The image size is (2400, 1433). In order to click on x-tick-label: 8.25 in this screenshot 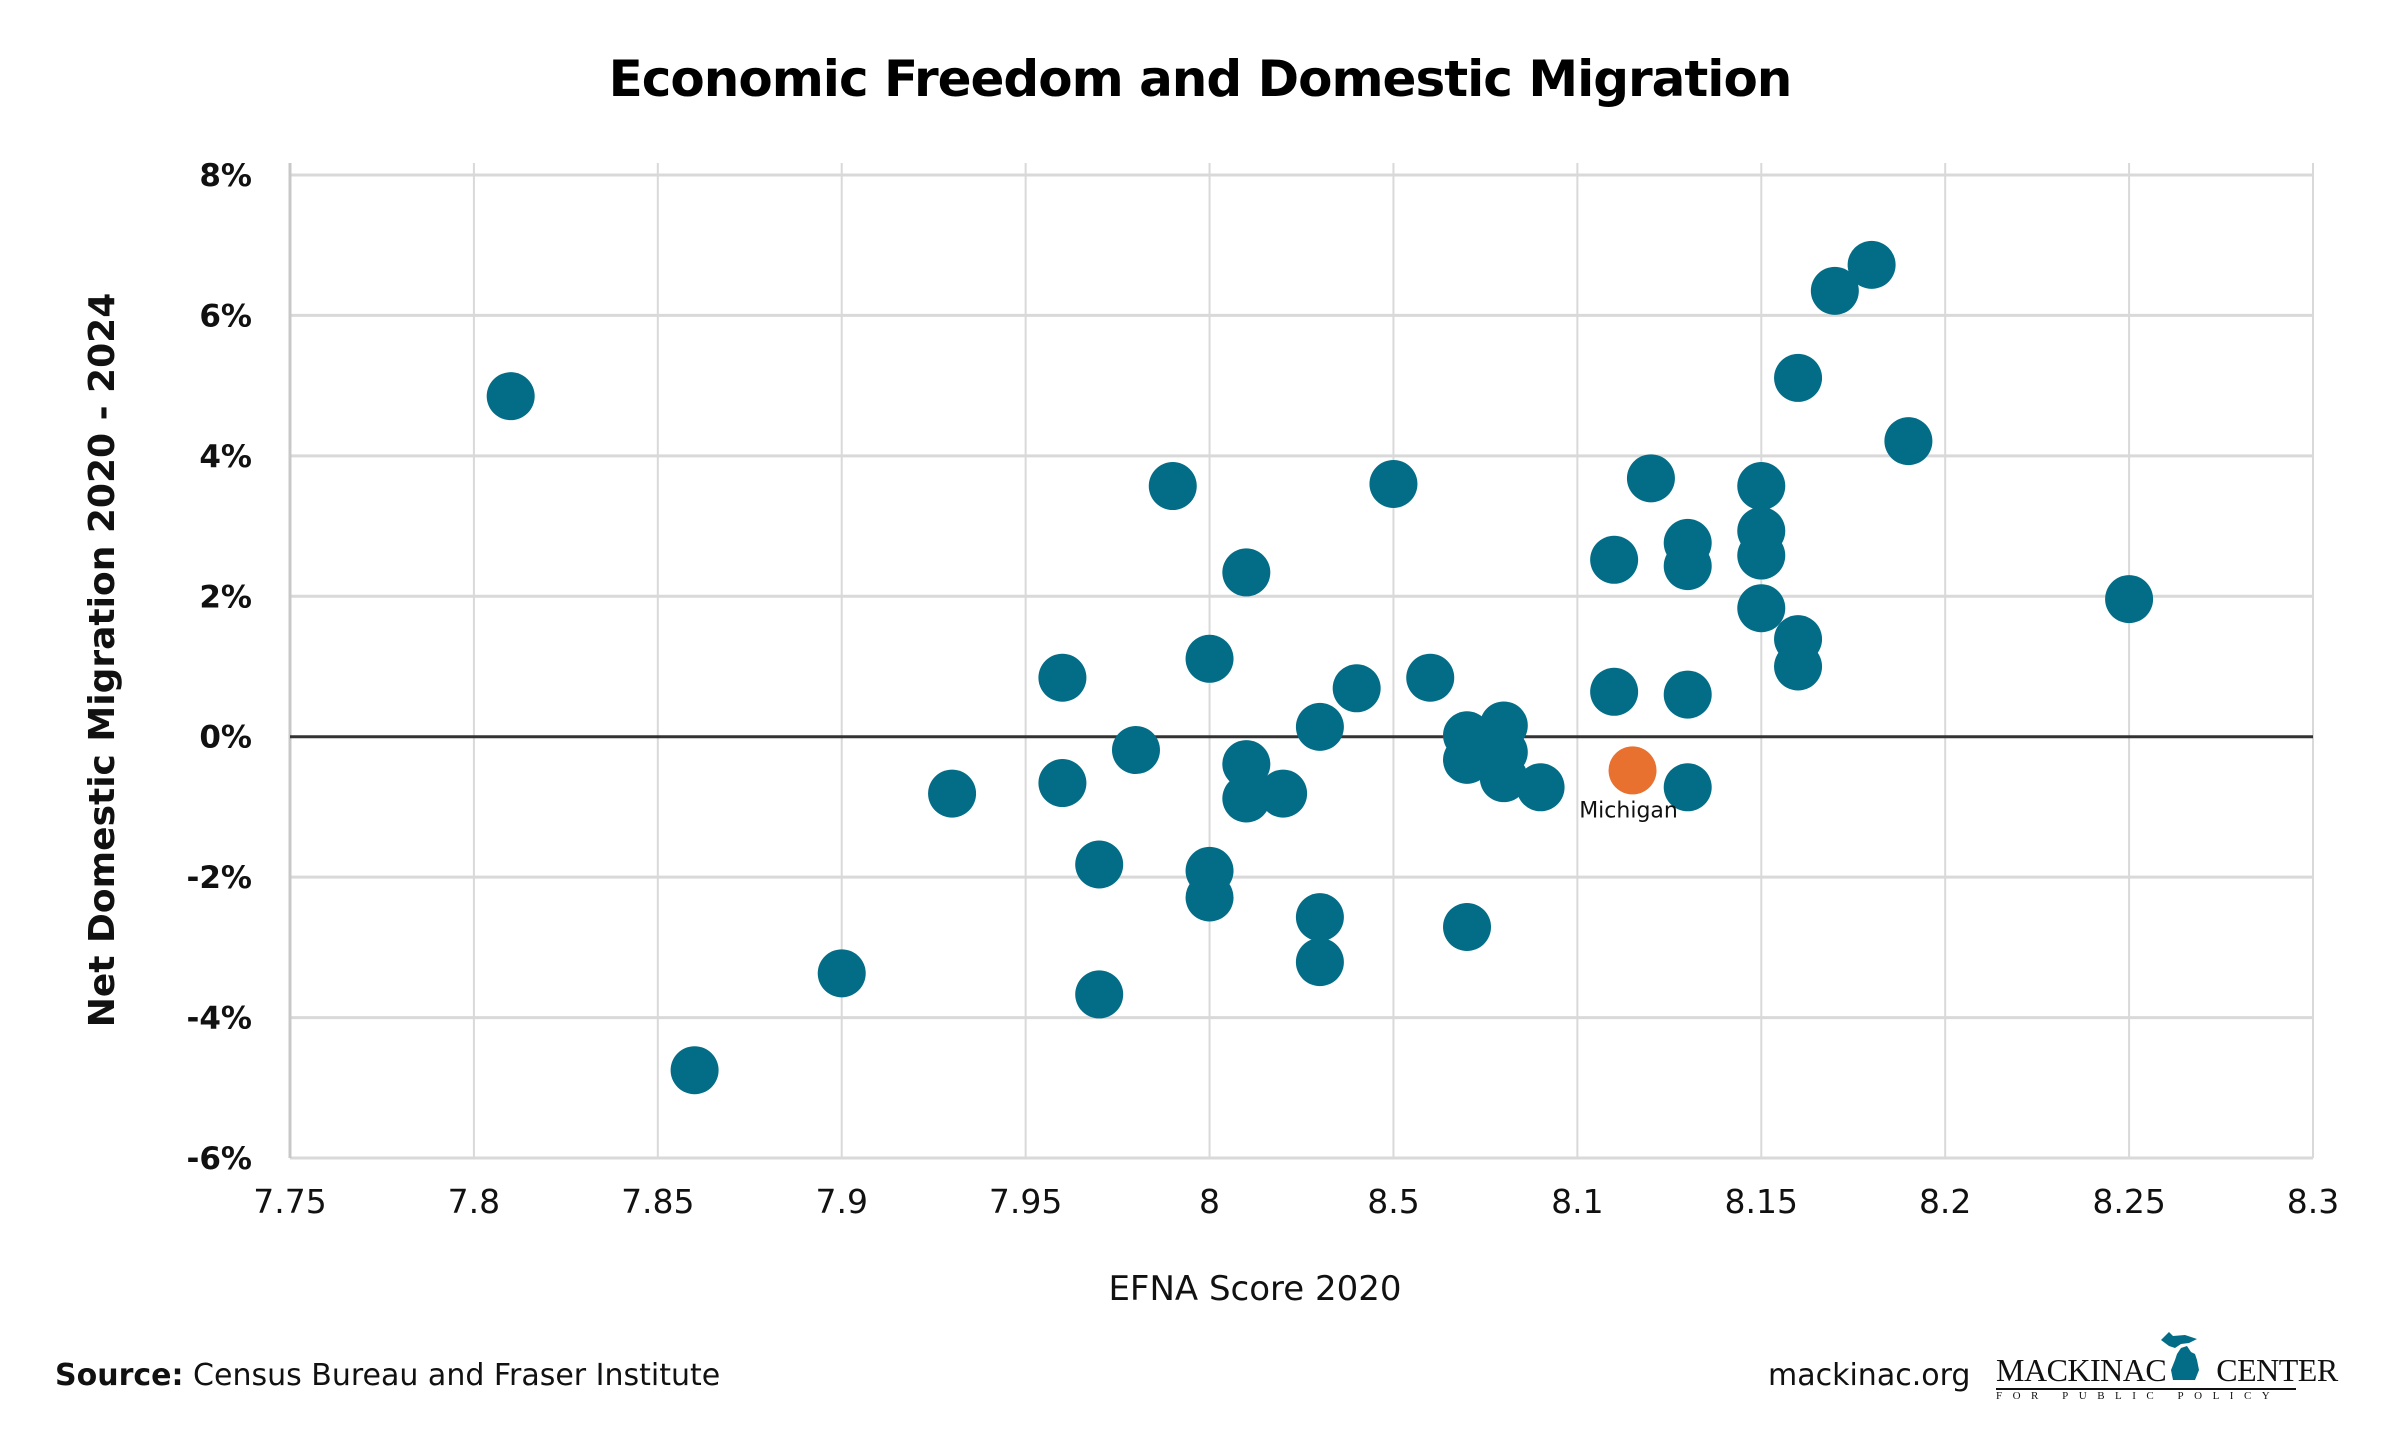, I will do `click(2128, 1201)`.